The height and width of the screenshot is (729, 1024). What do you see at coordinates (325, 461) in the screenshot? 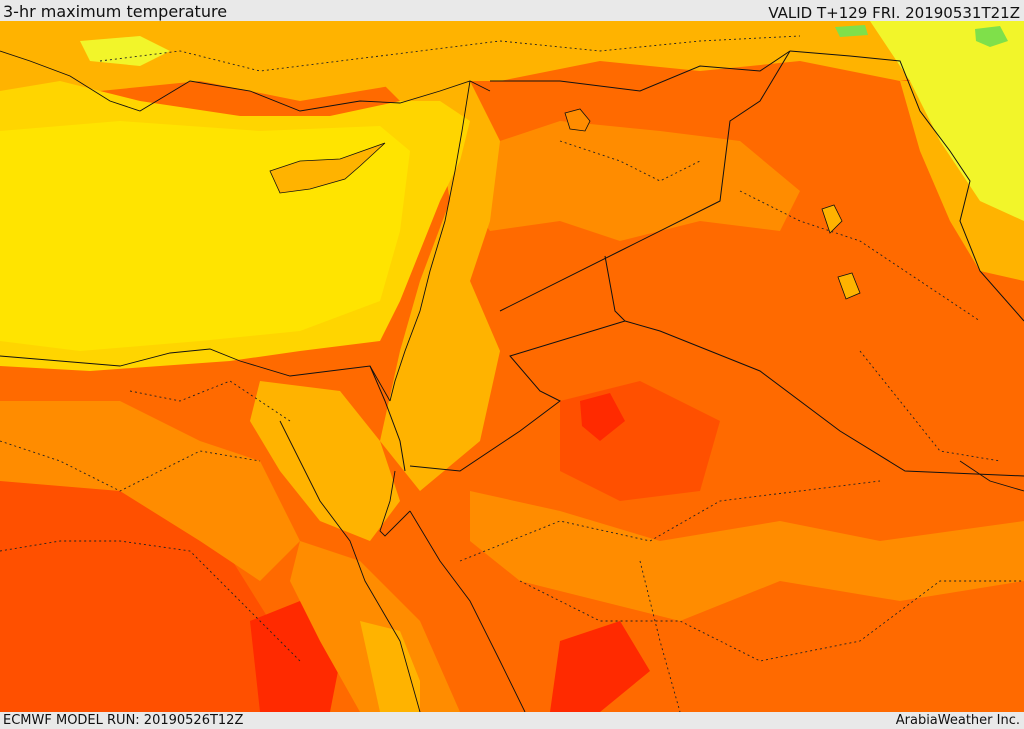
I see `zone-gold-sinai` at bounding box center [325, 461].